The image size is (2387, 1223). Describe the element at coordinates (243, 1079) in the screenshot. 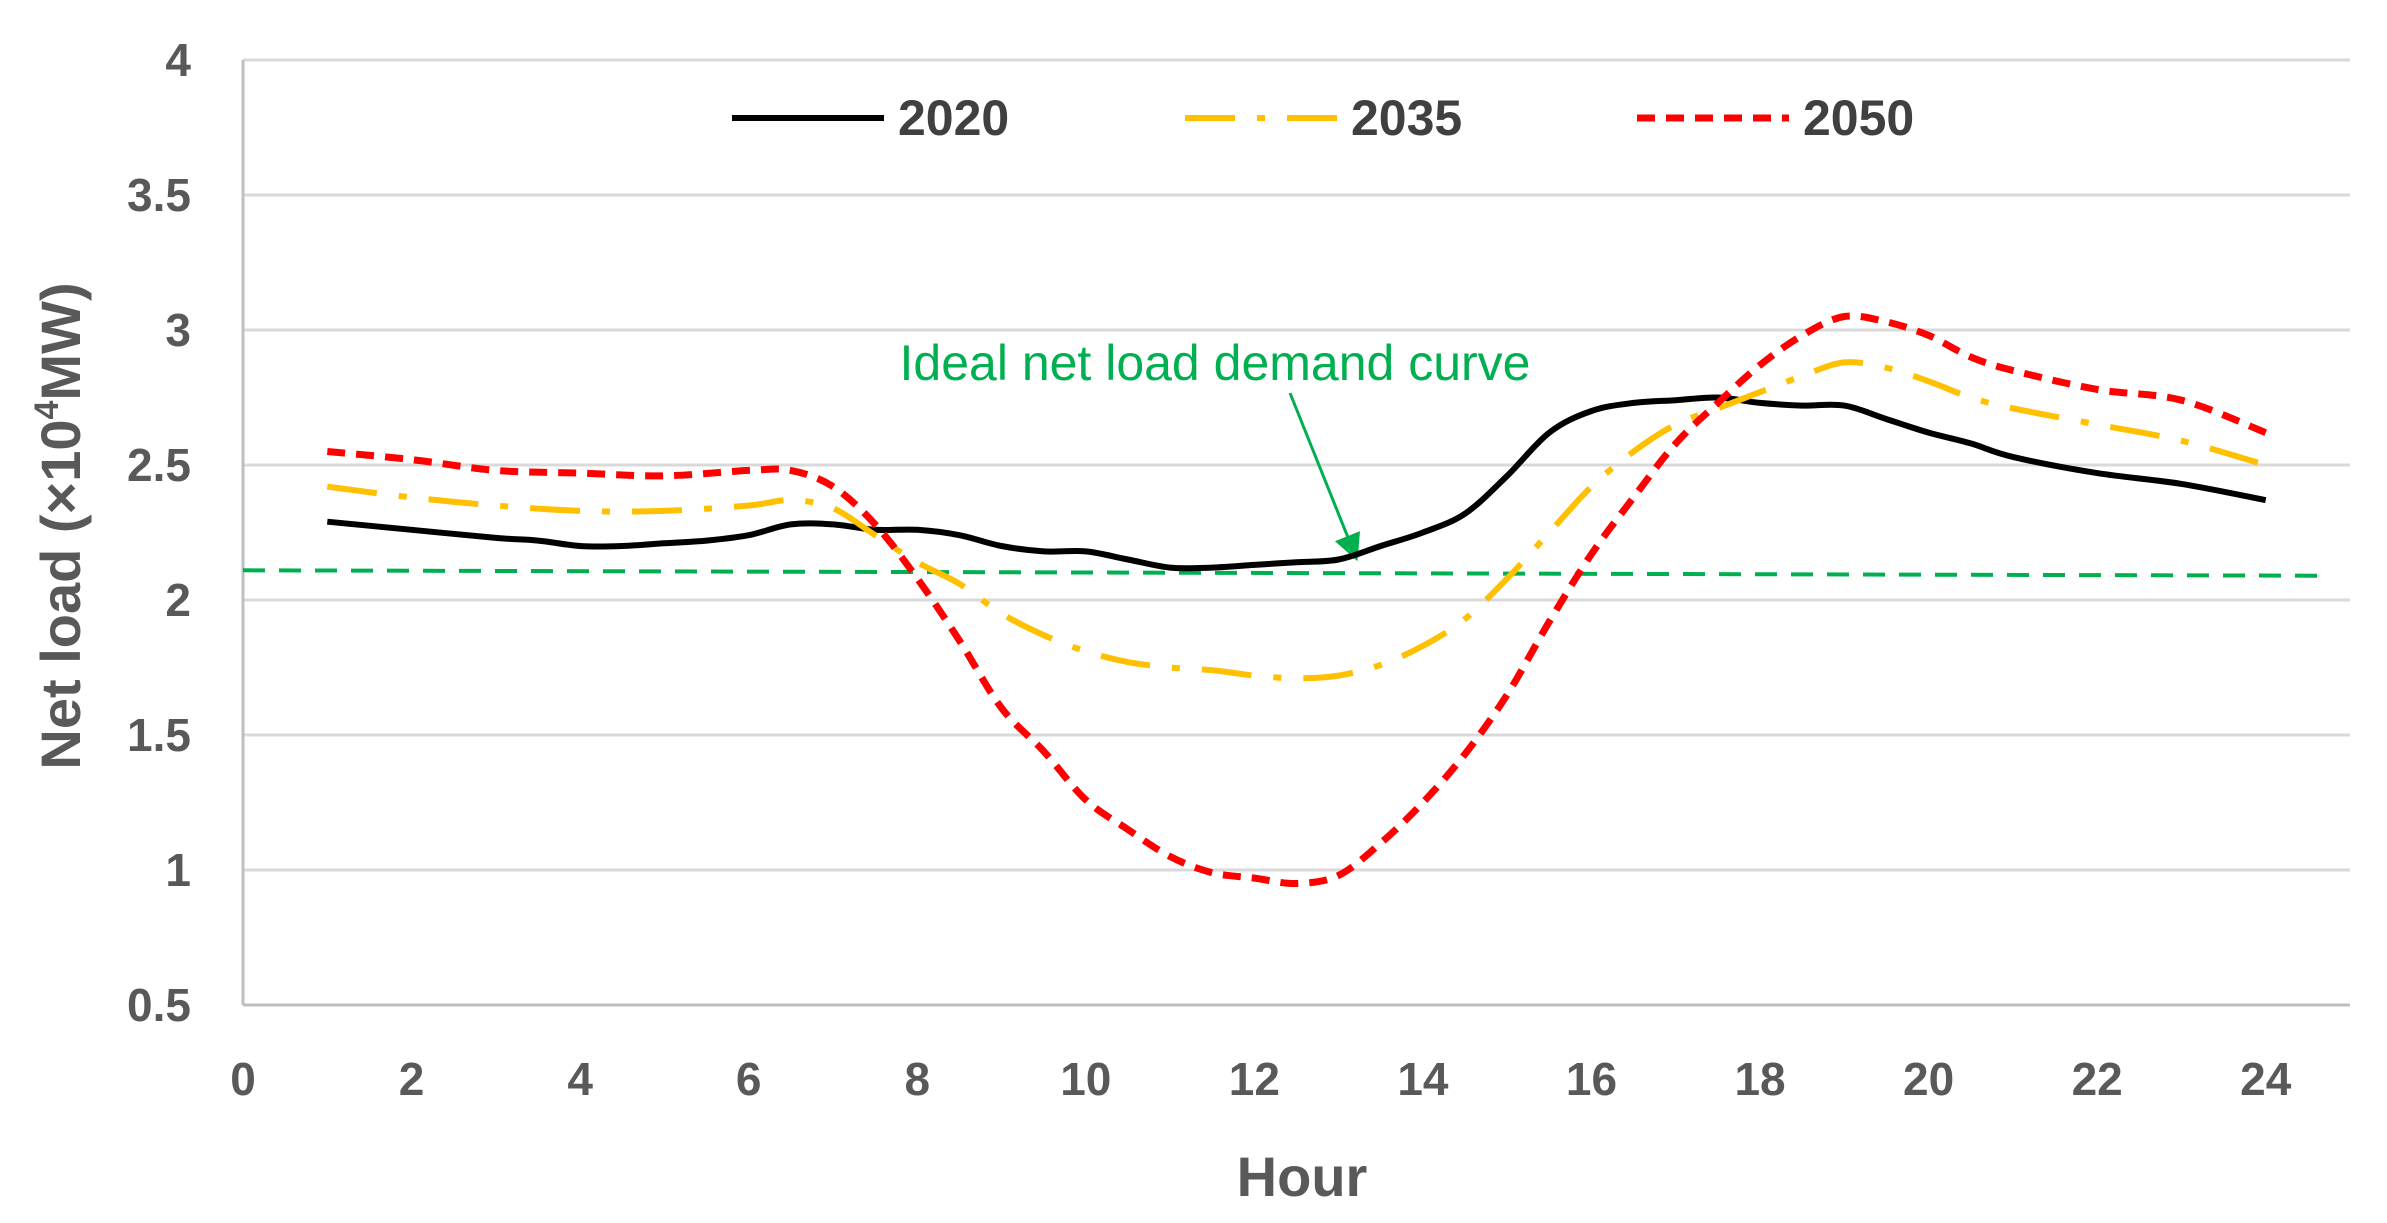

I see `x-tick-label-0: 0` at that location.